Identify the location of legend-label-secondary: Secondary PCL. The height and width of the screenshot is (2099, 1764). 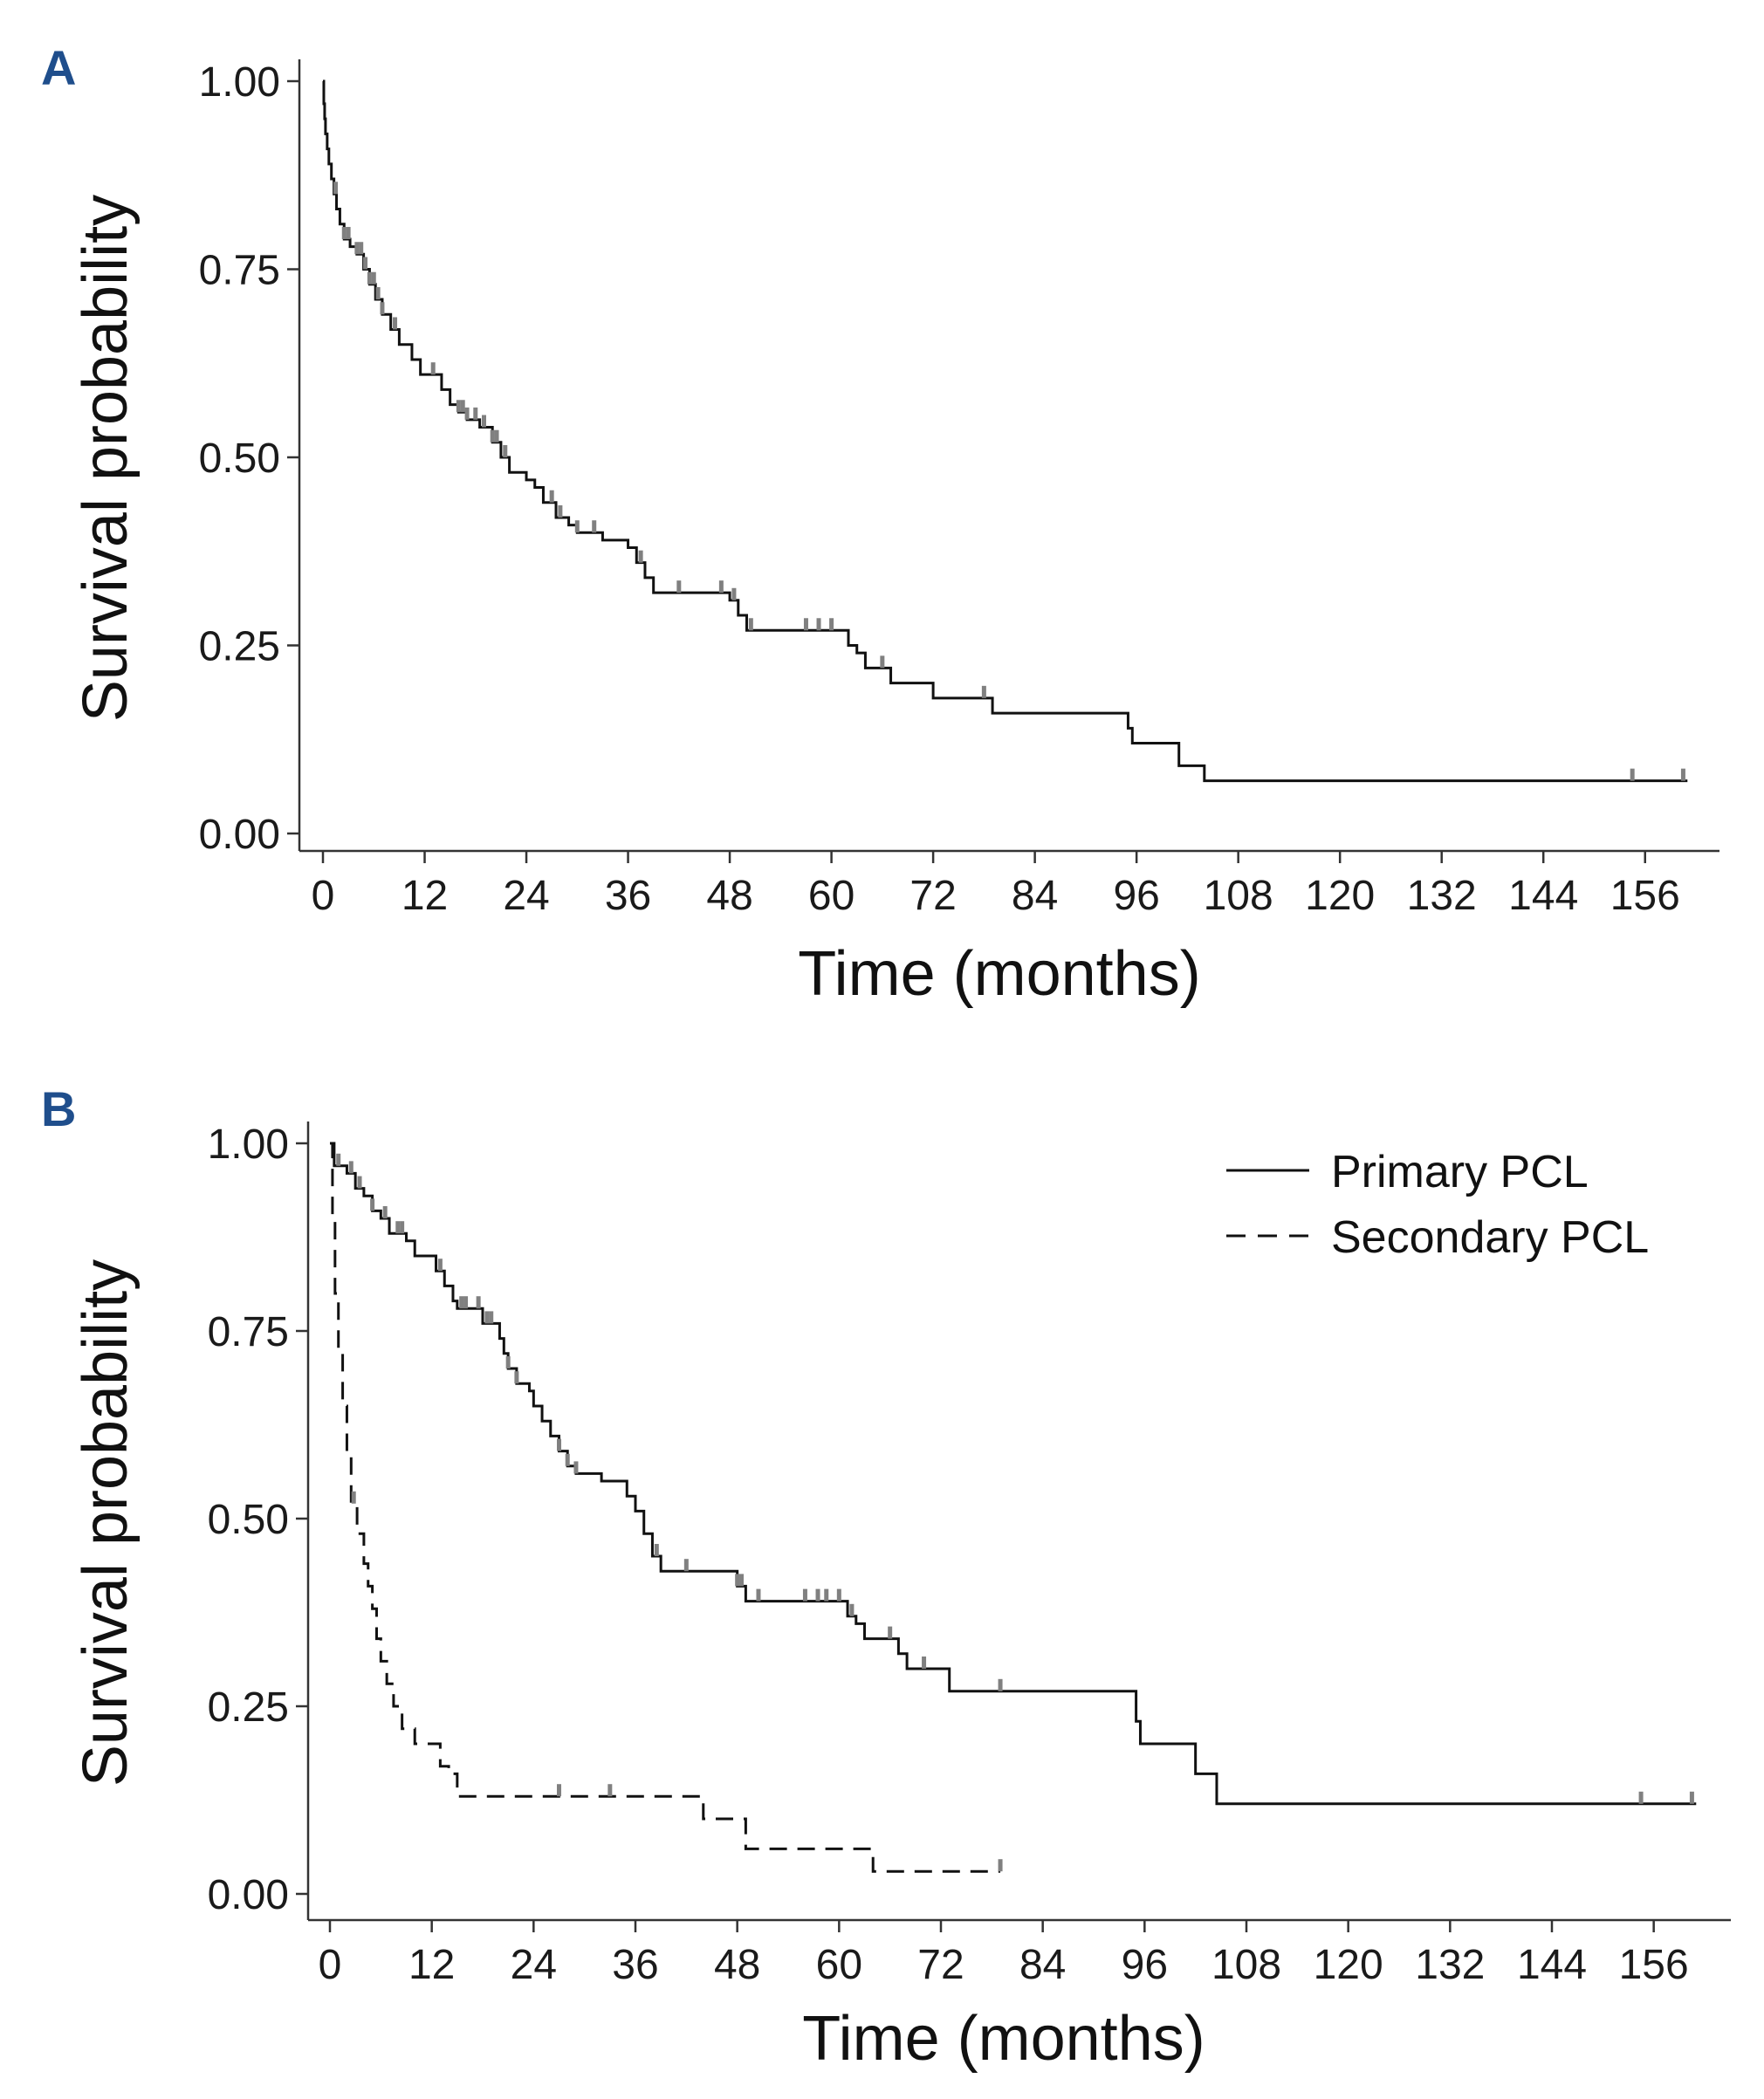
(1490, 1237).